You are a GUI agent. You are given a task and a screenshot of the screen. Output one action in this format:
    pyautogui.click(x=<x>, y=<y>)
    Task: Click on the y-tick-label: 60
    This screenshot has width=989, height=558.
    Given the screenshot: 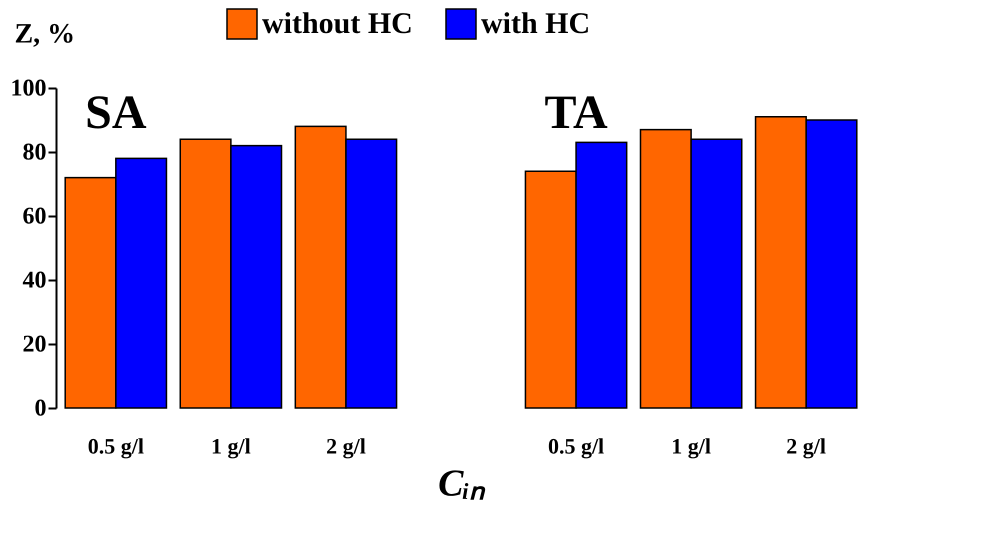 What is the action you would take?
    pyautogui.click(x=34, y=217)
    